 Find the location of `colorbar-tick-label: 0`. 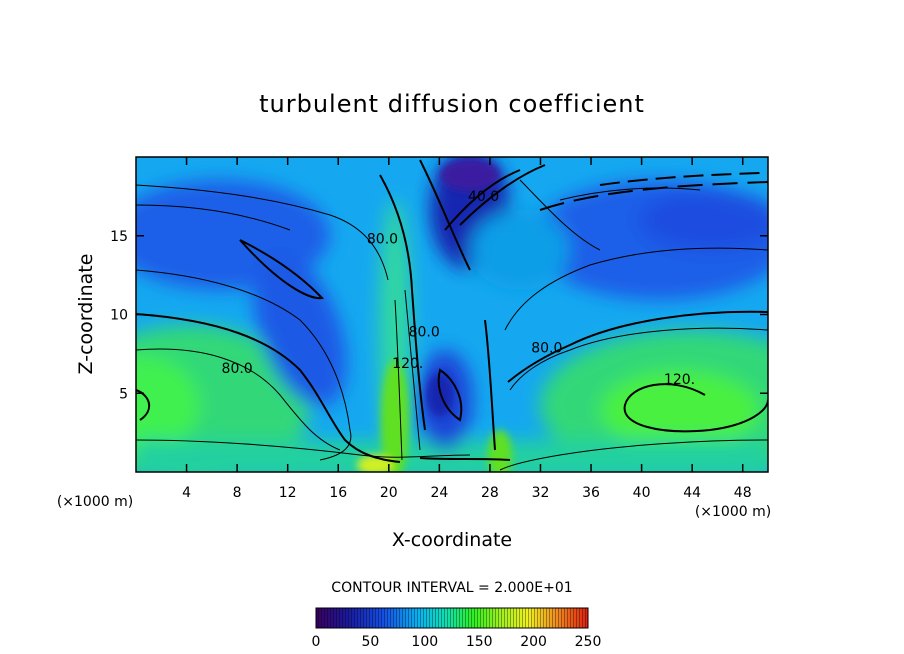

colorbar-tick-label: 0 is located at coordinates (316, 642).